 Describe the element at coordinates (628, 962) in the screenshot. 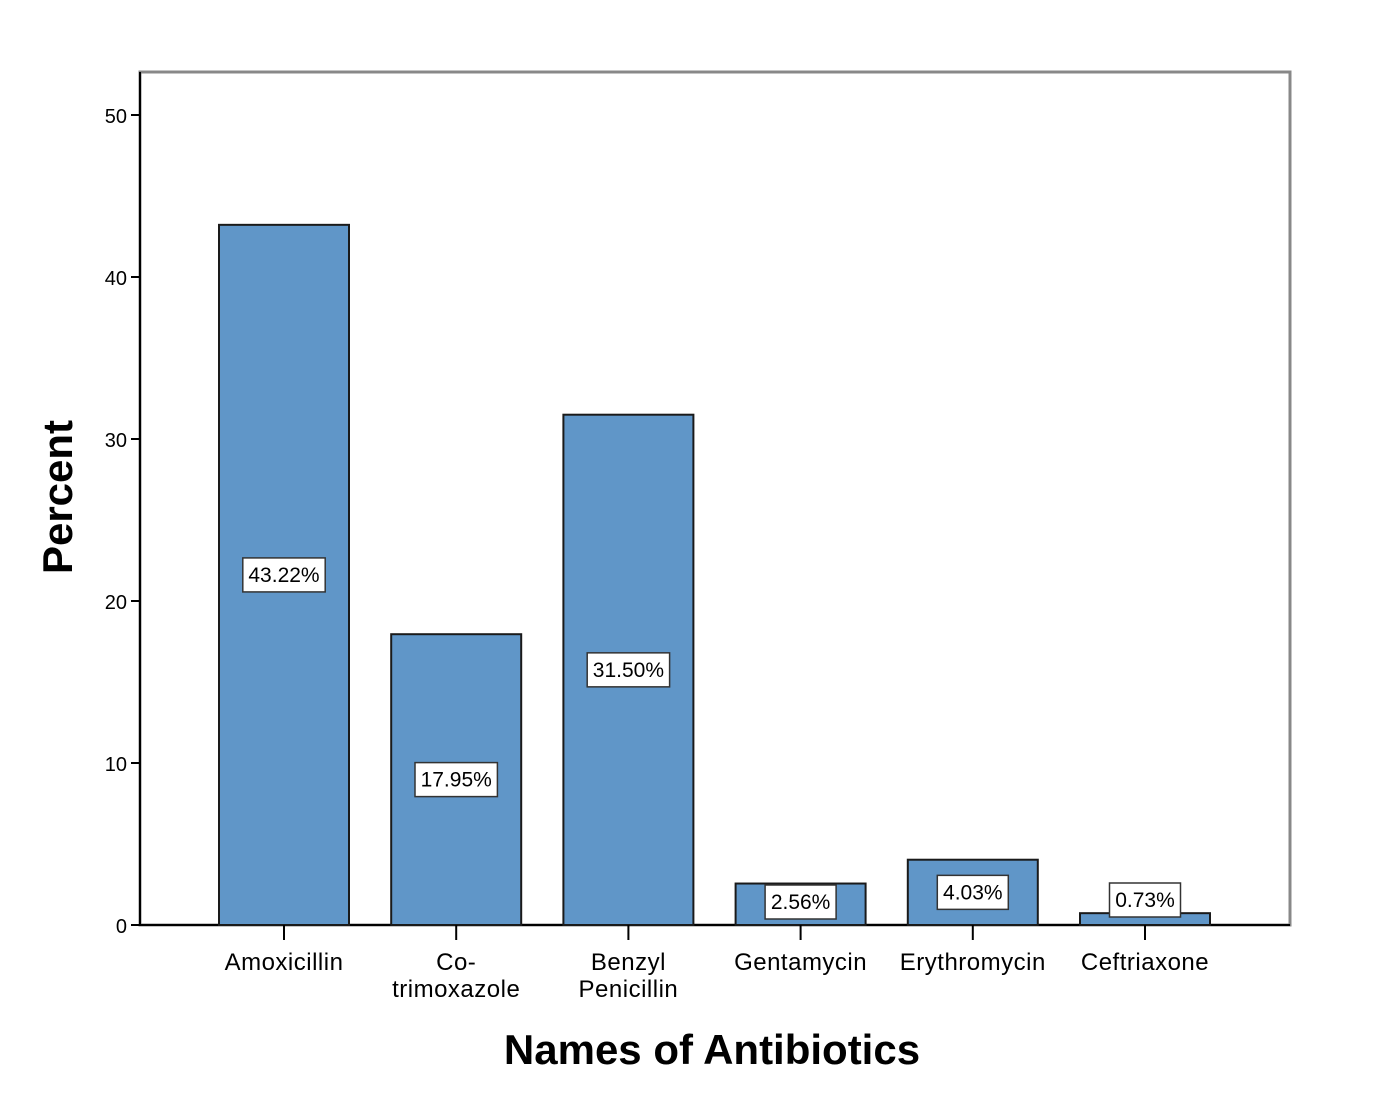

I see `x-tick-label: Benzyl` at that location.